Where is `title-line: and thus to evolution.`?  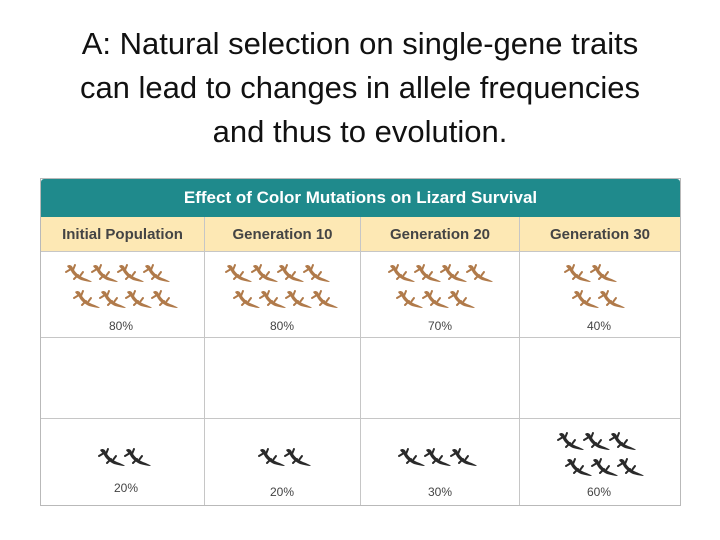
title-line: and thus to evolution. is located at coordinates (360, 131).